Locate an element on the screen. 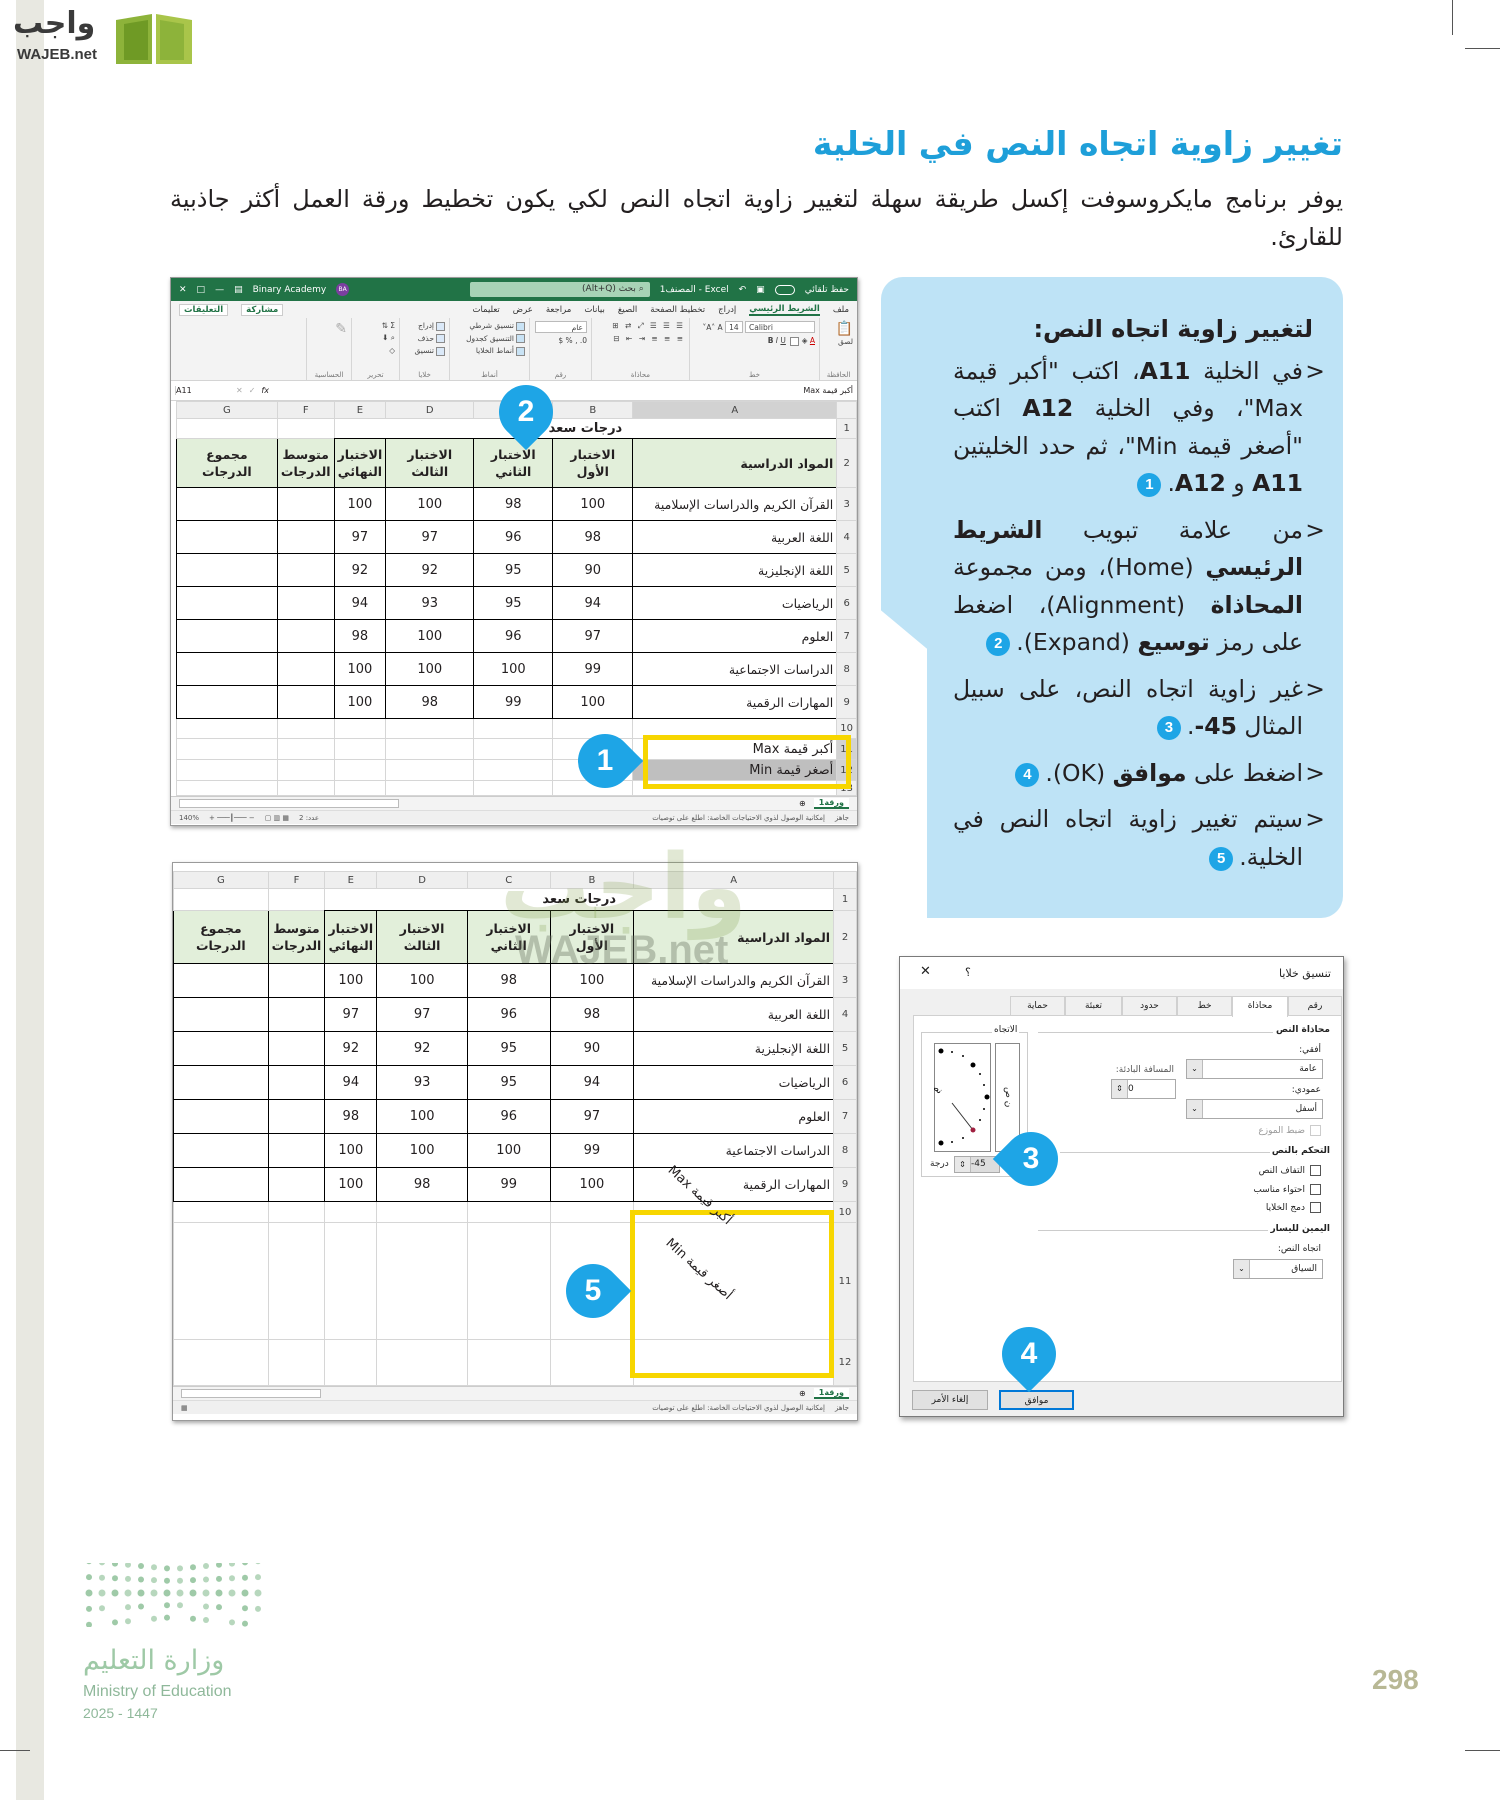 This screenshot has width=1500, height=1800. formula-input: أكبر قيمة Max is located at coordinates (828, 390).